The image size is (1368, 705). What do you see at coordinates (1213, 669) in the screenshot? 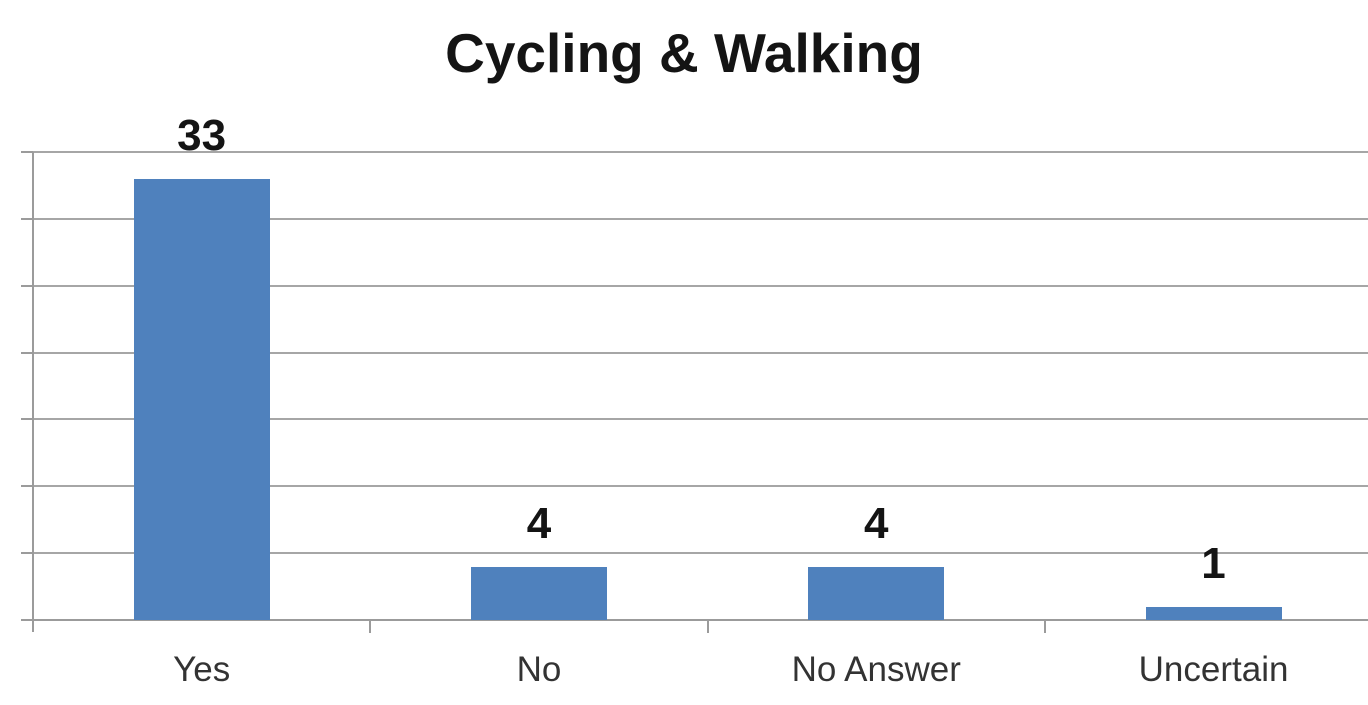
I see `category-label-uncertain: Uncertain` at bounding box center [1213, 669].